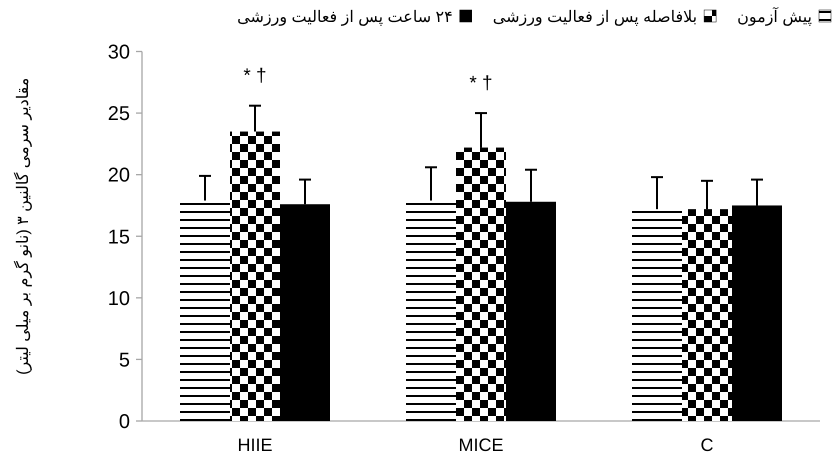  What do you see at coordinates (119, 114) in the screenshot?
I see `y-tick-label: 25` at bounding box center [119, 114].